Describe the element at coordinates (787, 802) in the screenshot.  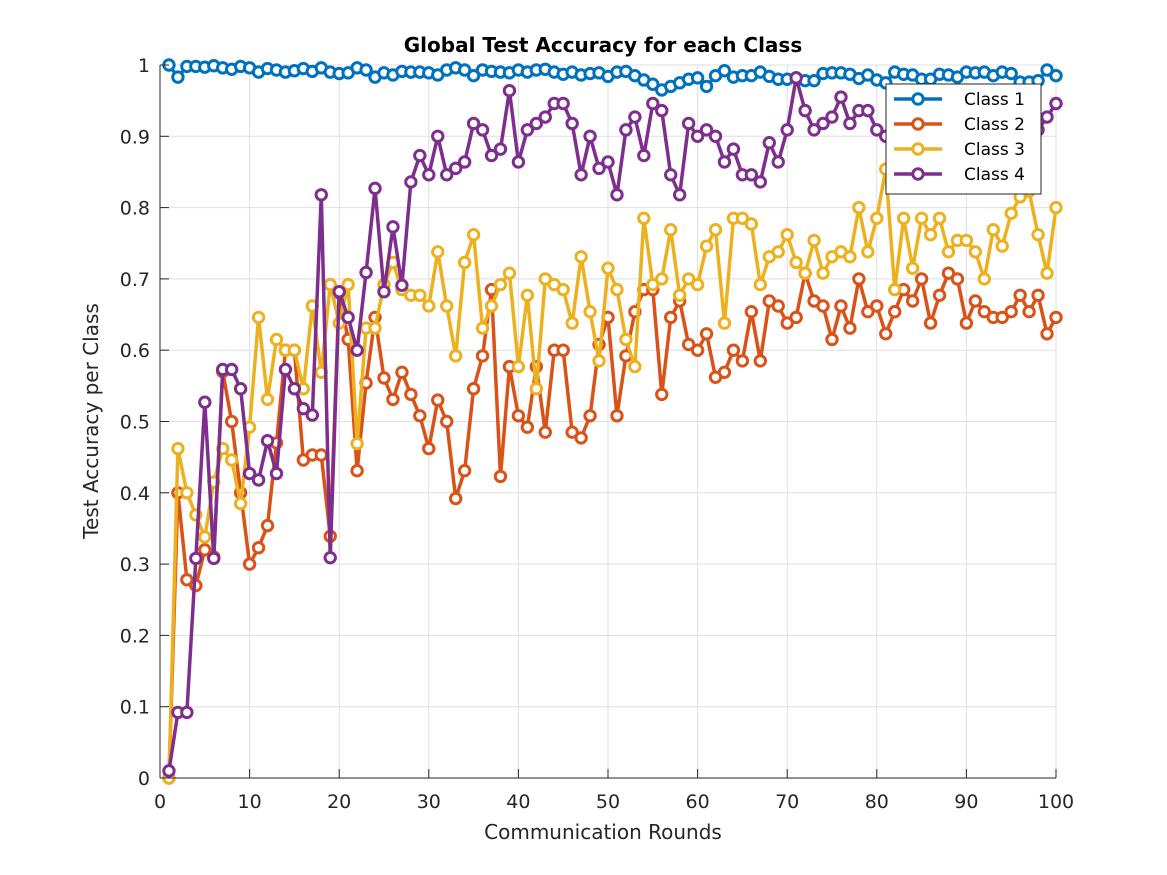
I see `x-tick-label: 70` at that location.